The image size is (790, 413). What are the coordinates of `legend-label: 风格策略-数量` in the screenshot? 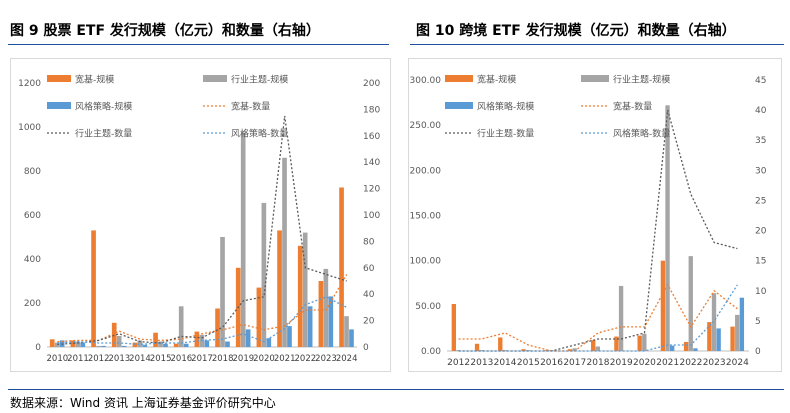 It's located at (641, 134).